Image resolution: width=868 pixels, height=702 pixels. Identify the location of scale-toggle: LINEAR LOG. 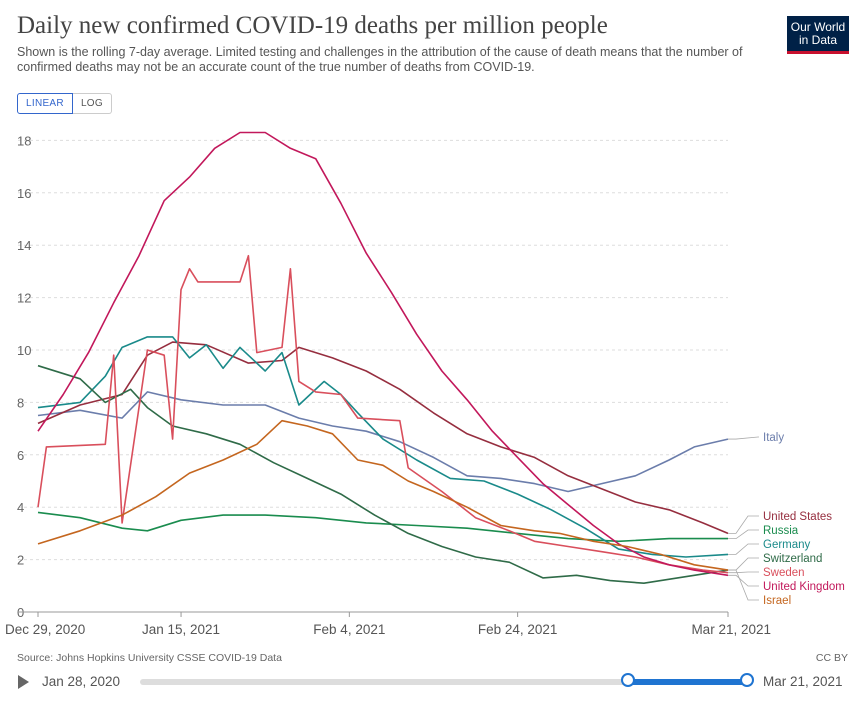
(64, 103).